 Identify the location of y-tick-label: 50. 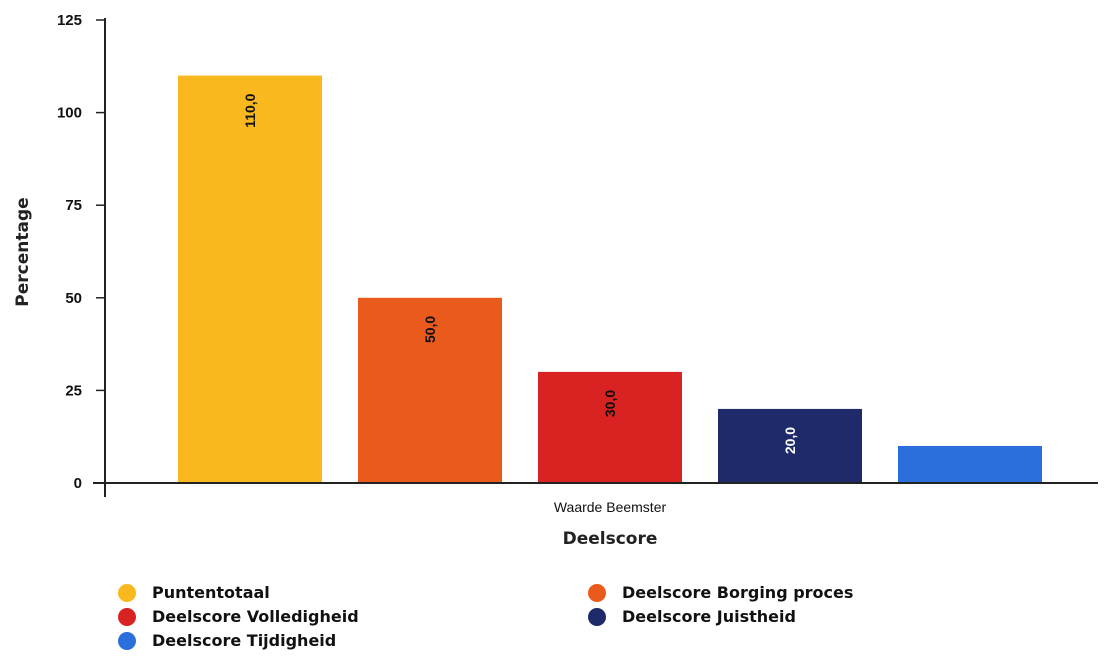
(73, 298).